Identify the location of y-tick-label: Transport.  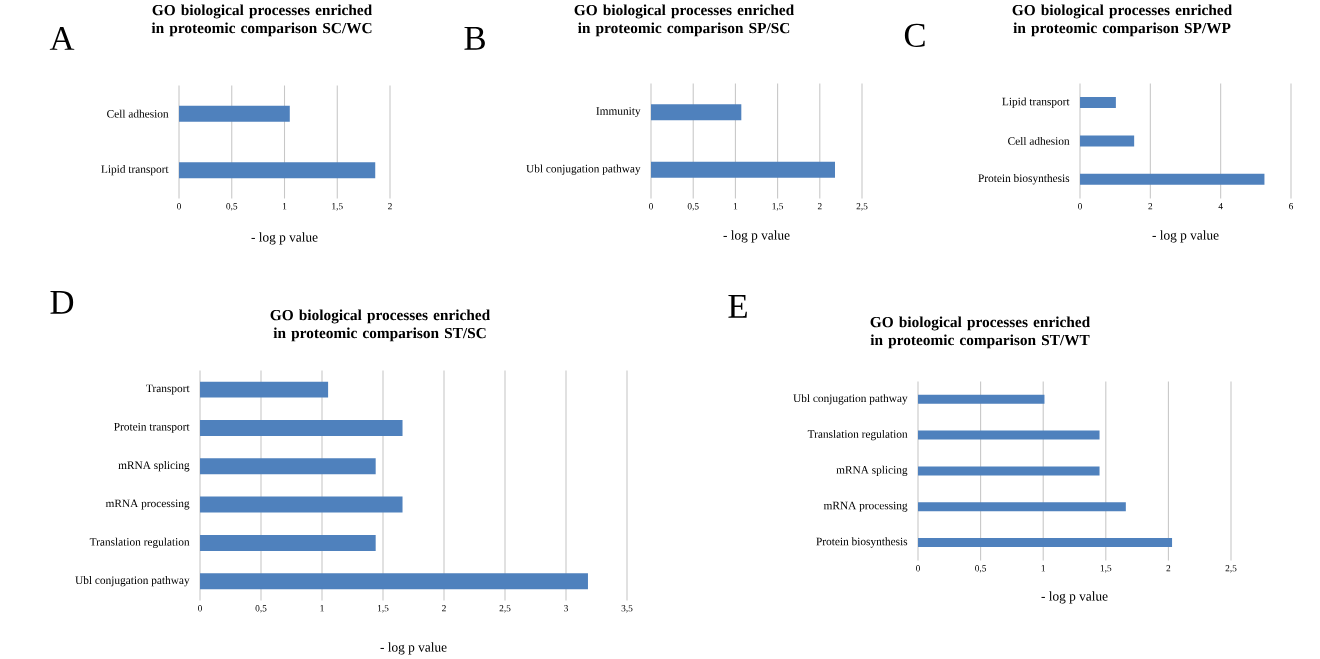
(168, 389).